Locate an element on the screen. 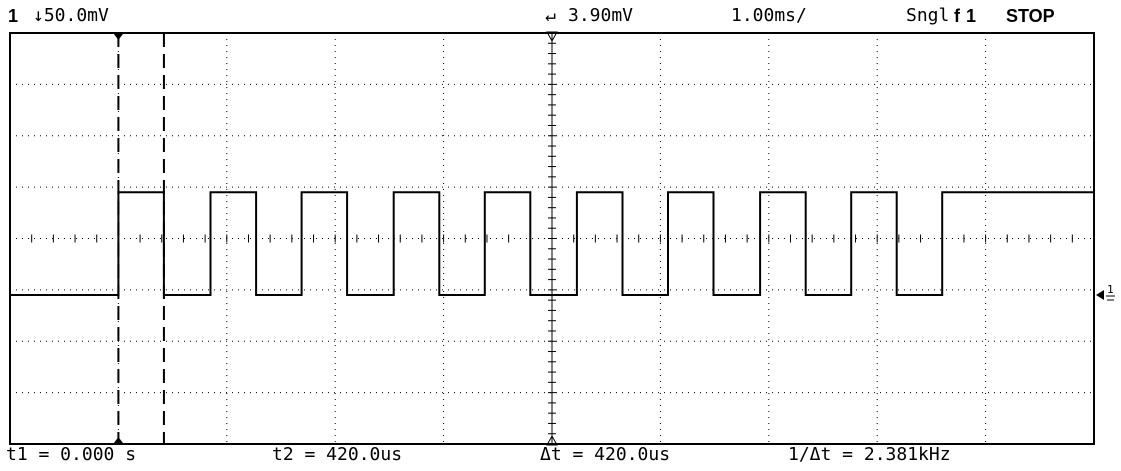 Image resolution: width=1121 pixels, height=471 pixels. acquisition-mode: Sngl is located at coordinates (928, 15).